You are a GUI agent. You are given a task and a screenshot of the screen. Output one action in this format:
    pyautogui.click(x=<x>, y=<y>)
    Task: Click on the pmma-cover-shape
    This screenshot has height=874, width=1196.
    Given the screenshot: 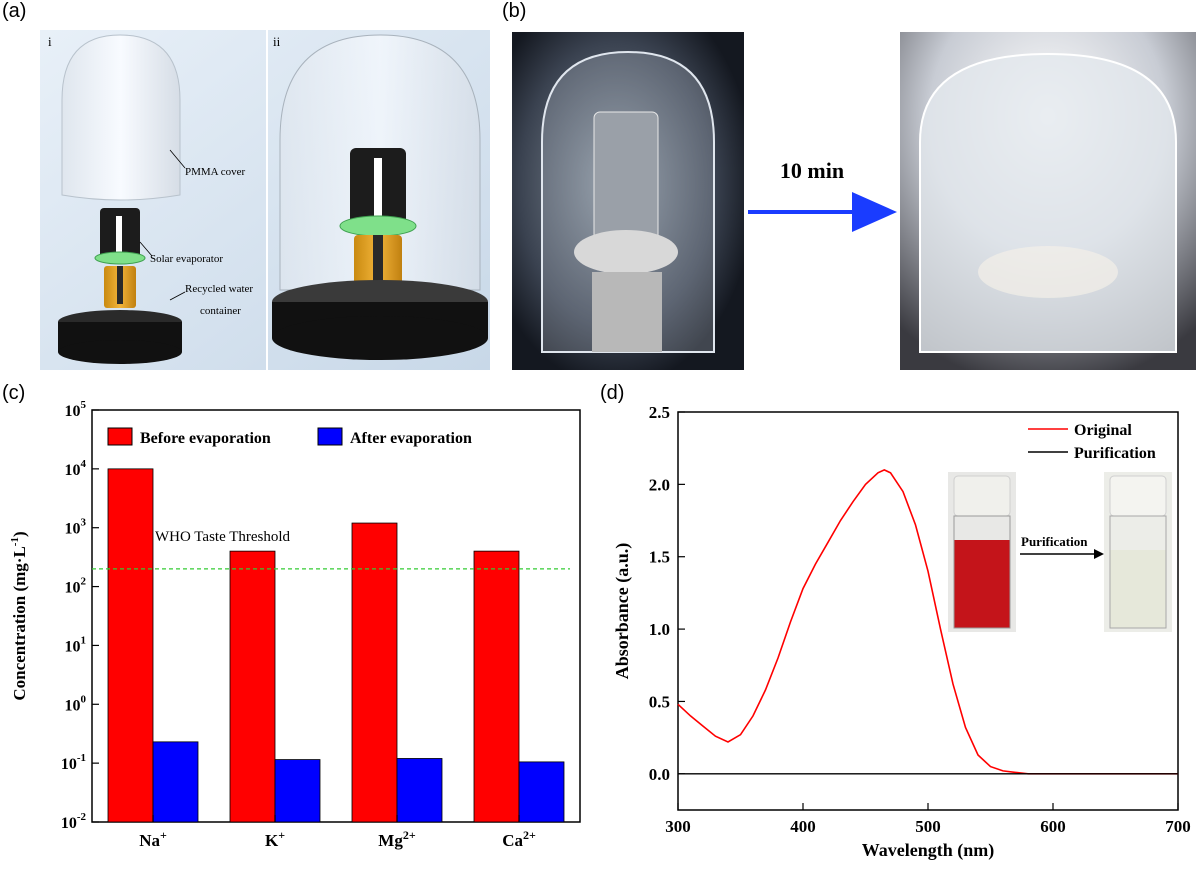 What is the action you would take?
    pyautogui.click(x=121, y=117)
    